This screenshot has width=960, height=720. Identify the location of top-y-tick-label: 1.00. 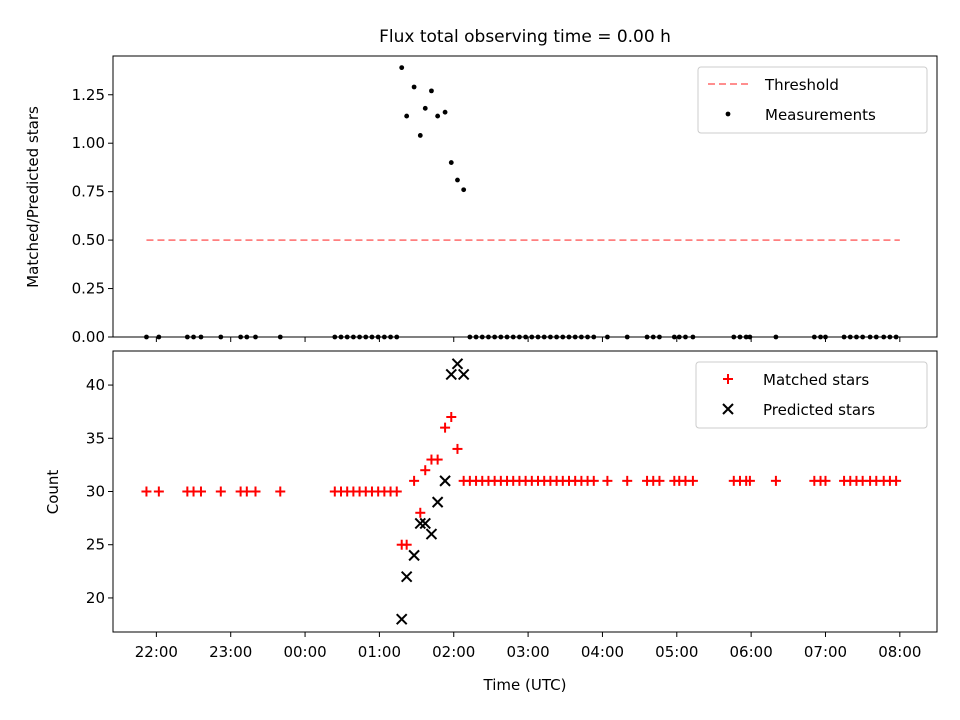
(88, 143).